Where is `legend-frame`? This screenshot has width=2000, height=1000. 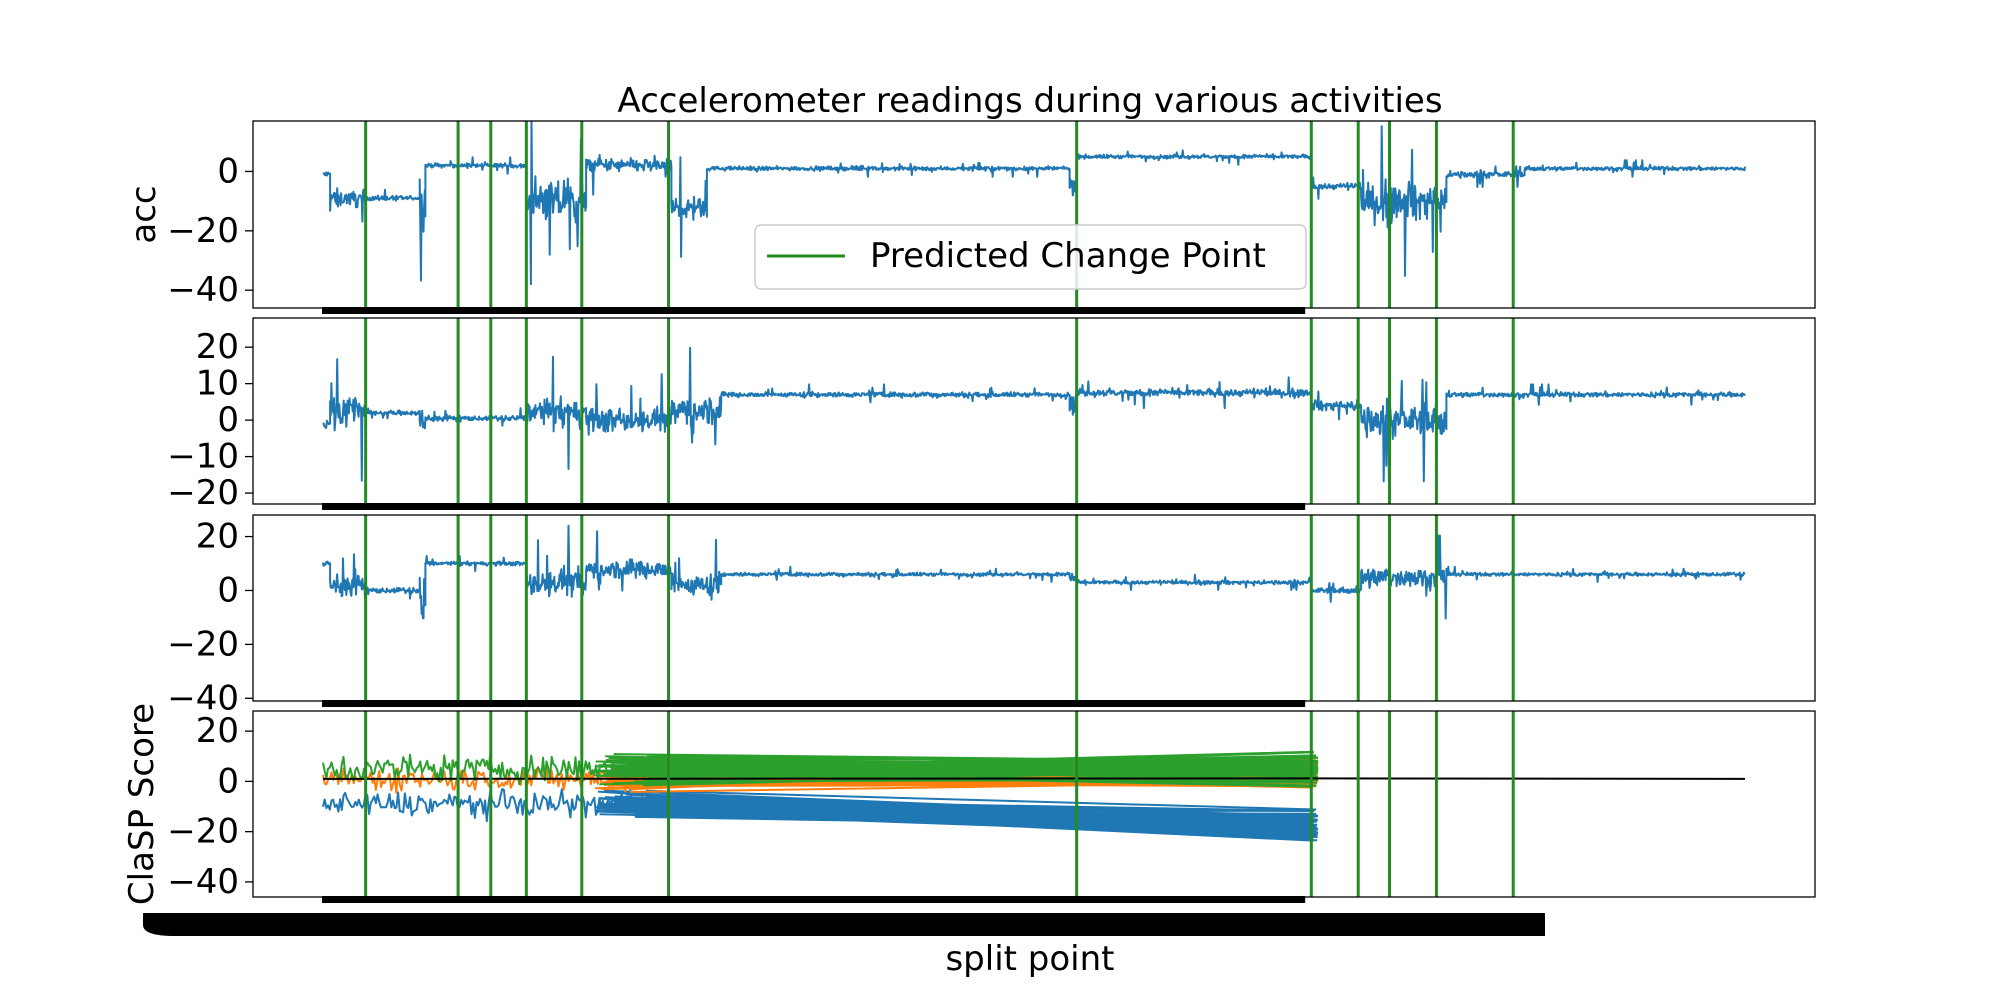
legend-frame is located at coordinates (1030, 257).